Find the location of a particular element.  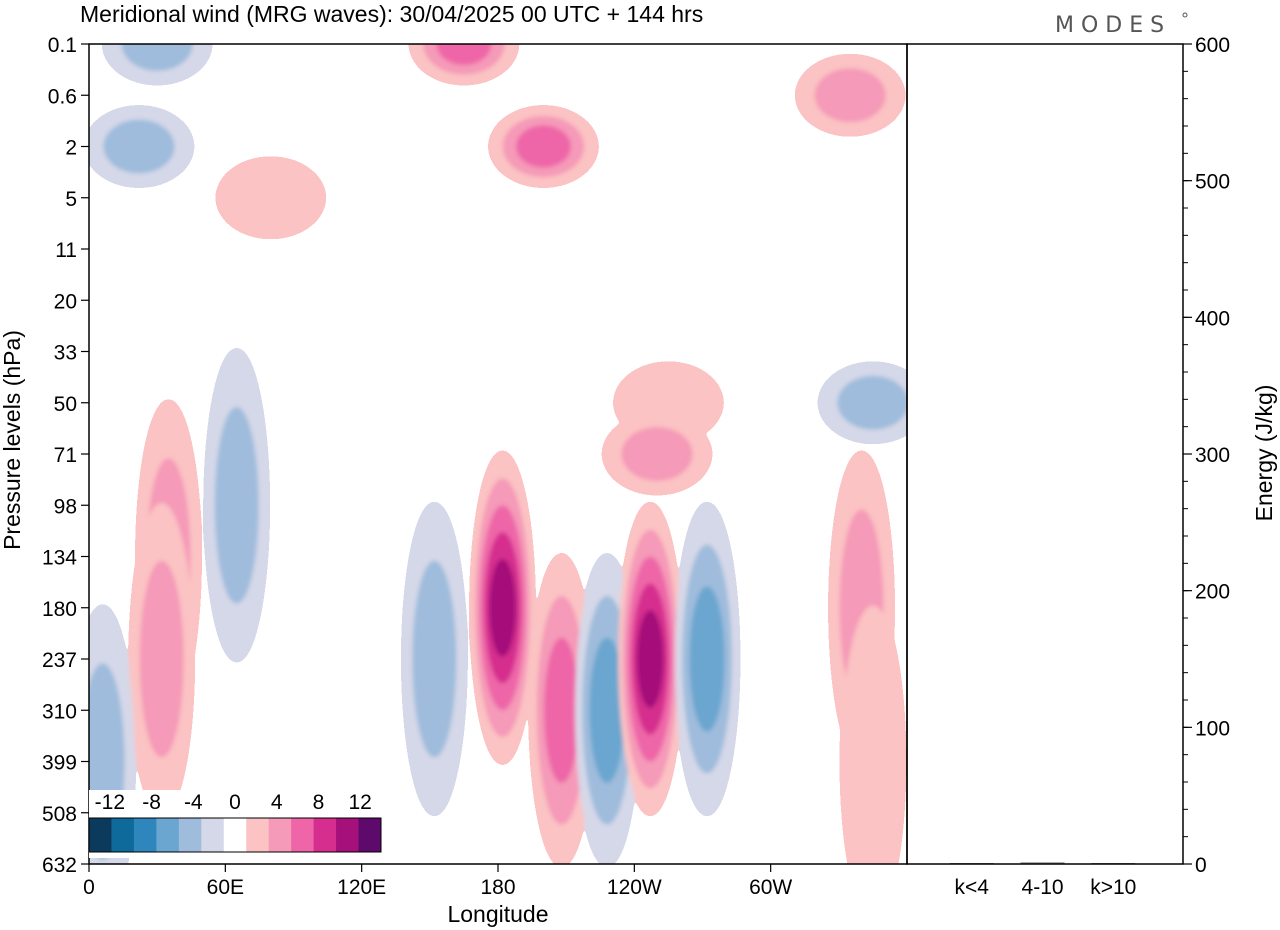

y-tick-label: 50 is located at coordinates (65, 404).